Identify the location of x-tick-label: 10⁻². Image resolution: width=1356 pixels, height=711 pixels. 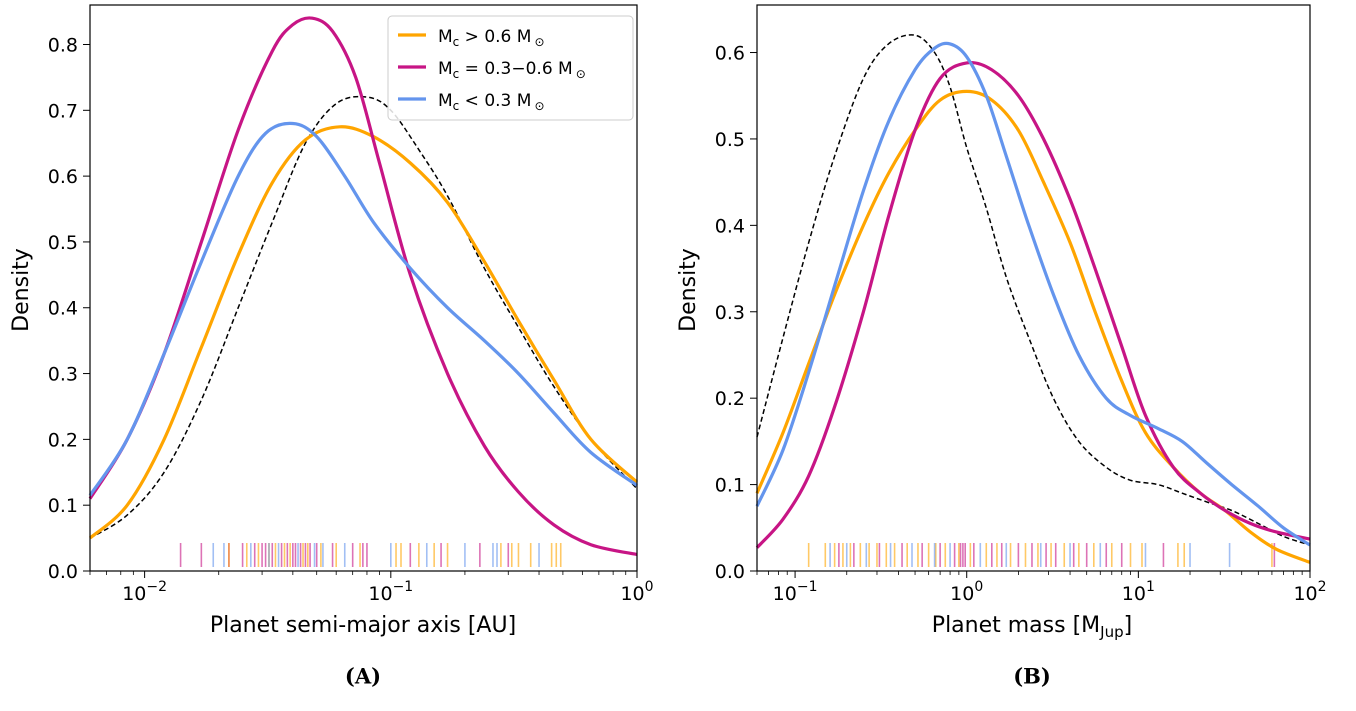
(144, 592).